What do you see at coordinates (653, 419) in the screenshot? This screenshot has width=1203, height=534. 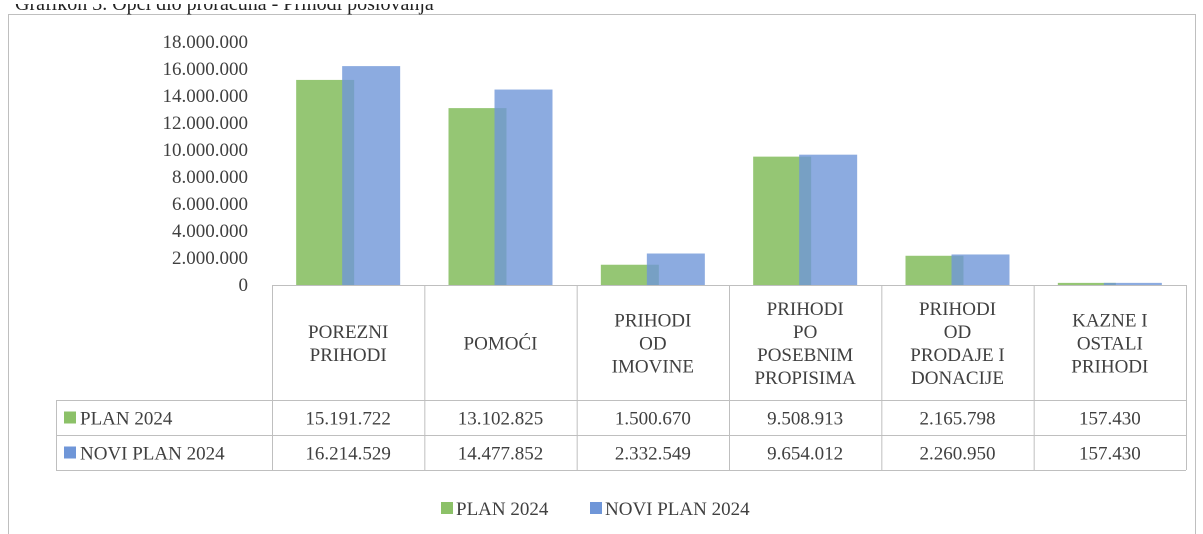 I see `table-cell-value: 1.500.670` at bounding box center [653, 419].